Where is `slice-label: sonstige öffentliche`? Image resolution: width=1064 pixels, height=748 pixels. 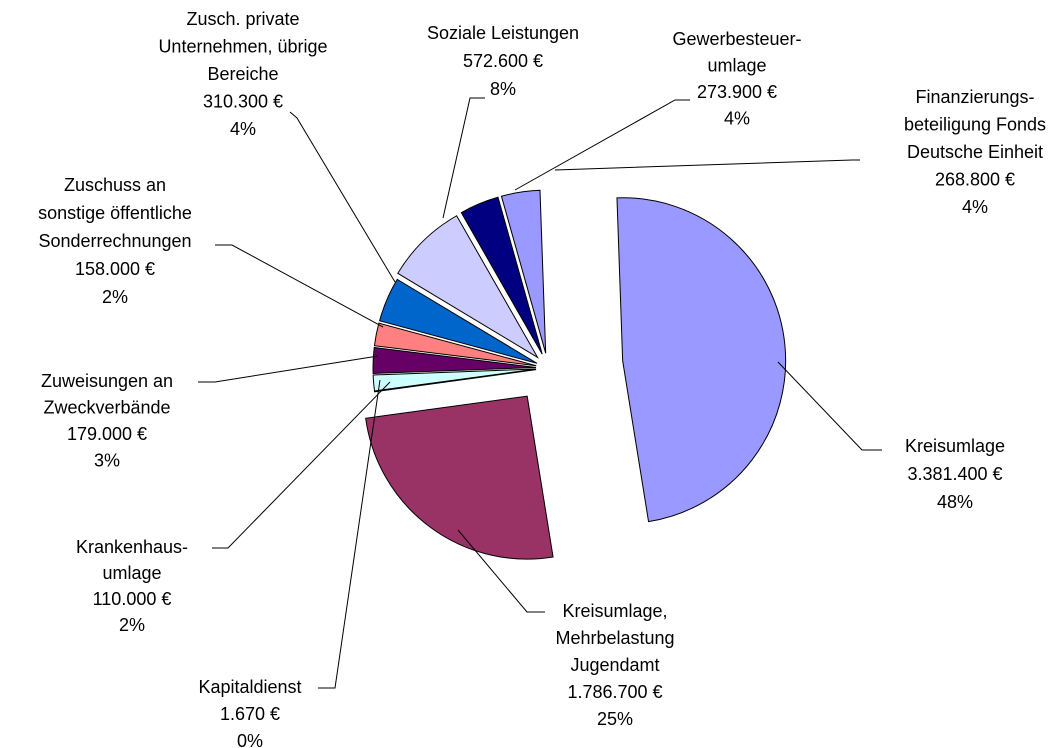
slice-label: sonstige öffentliche is located at coordinates (115, 213).